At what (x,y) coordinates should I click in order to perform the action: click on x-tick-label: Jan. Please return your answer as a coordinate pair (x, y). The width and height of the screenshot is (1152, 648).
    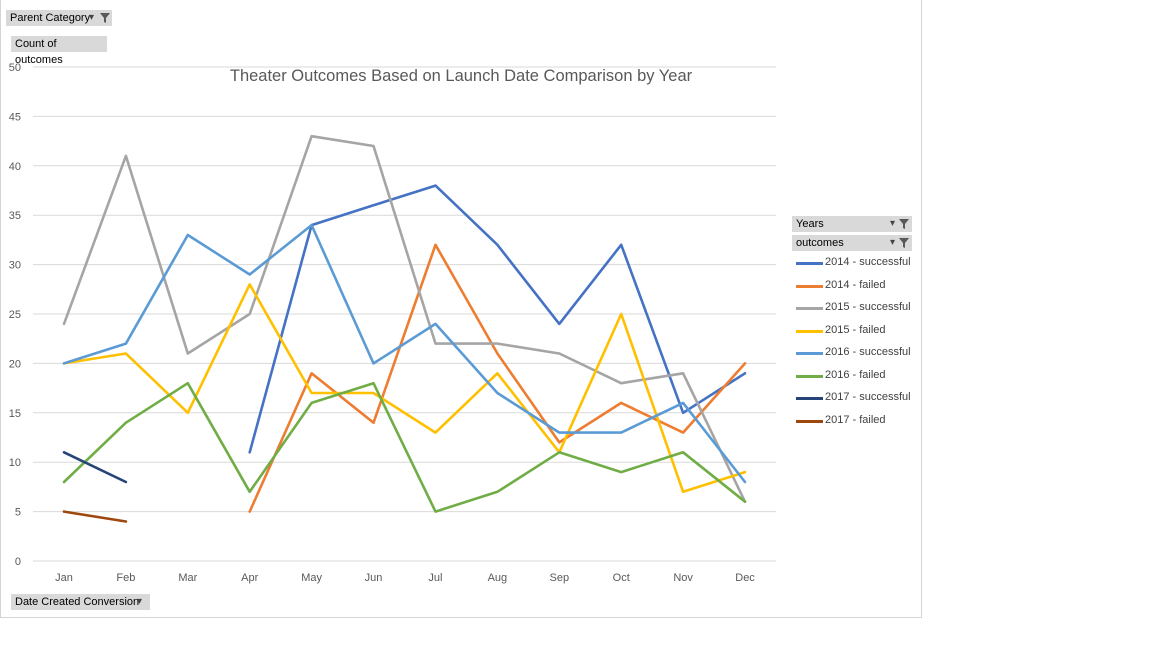
    Looking at the image, I should click on (64, 578).